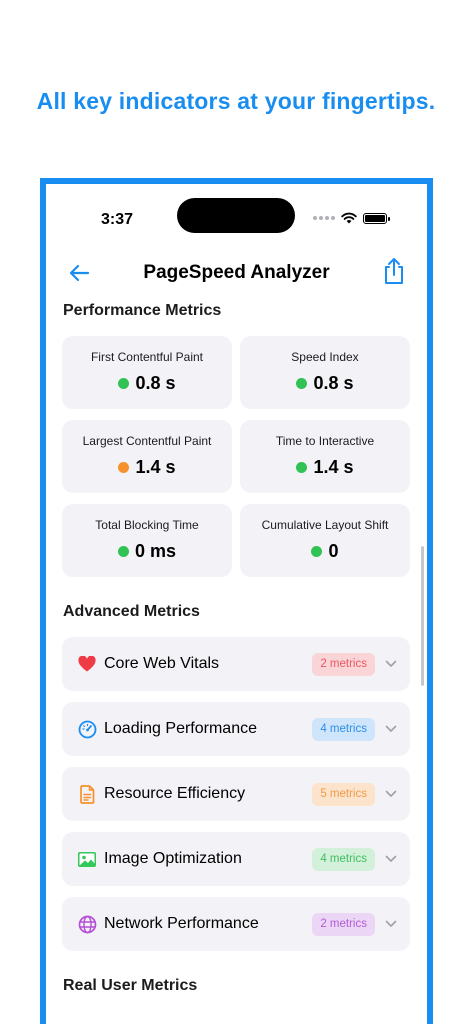 This screenshot has height=1024, width=472. I want to click on gauge-icon, so click(87, 729).